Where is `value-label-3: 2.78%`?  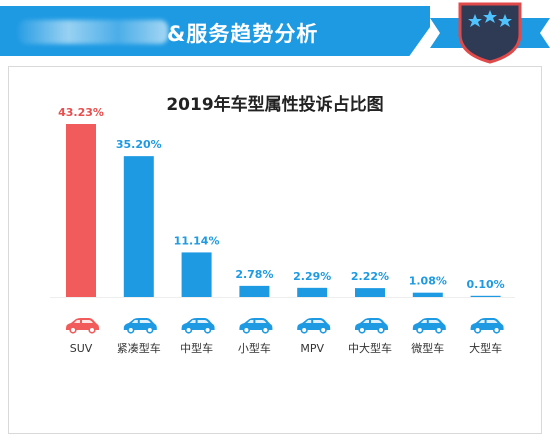 value-label-3: 2.78% is located at coordinates (254, 274).